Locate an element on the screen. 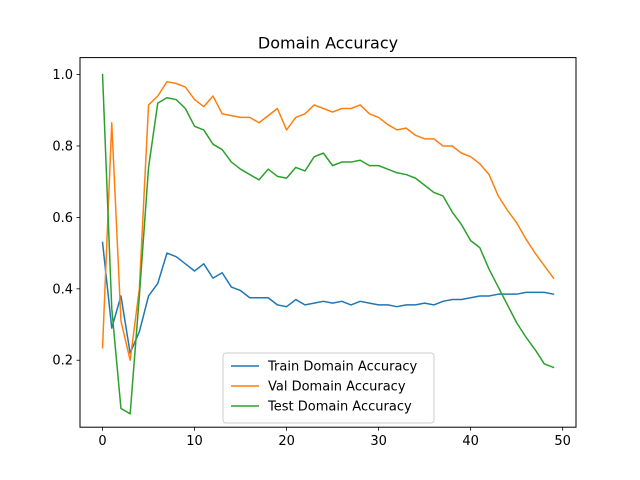  legend-box is located at coordinates (328, 388).